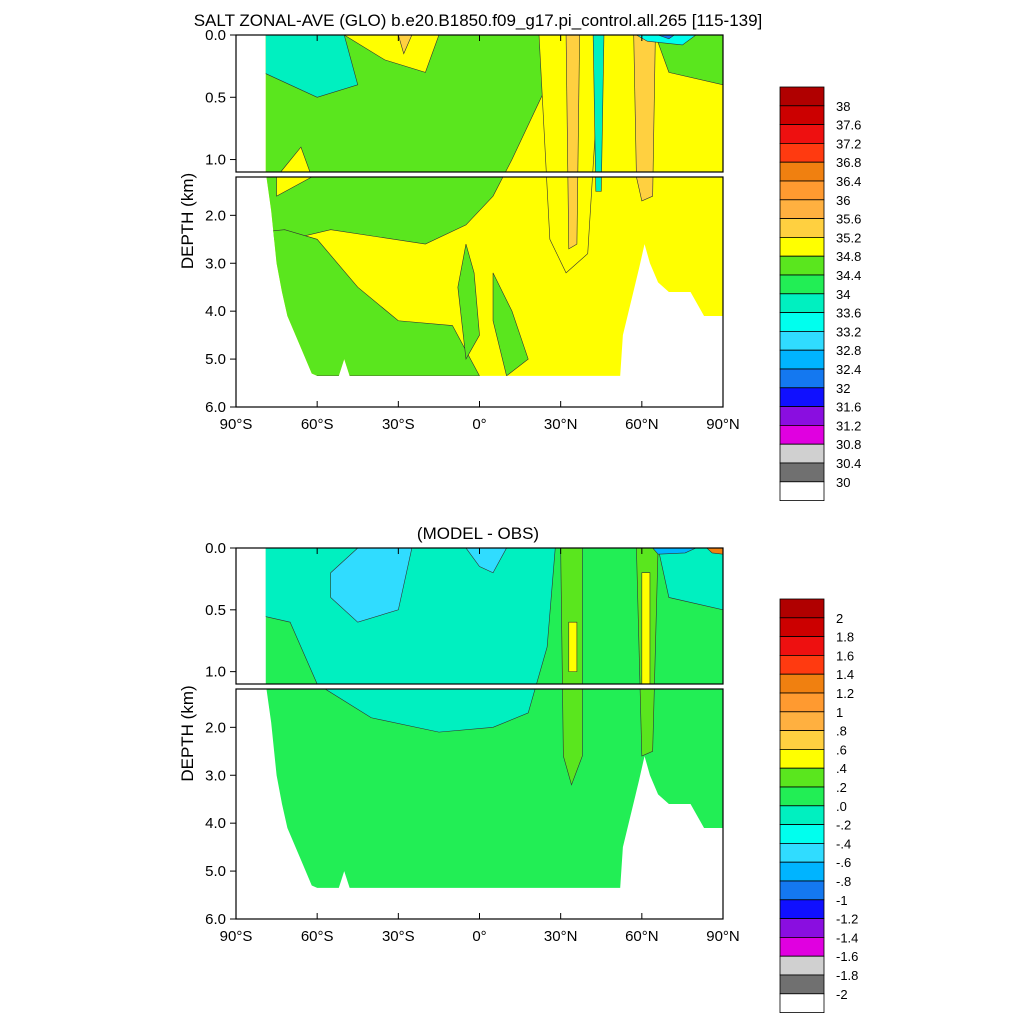 This screenshot has height=1024, width=1024. I want to click on y-axis-label: DEPTH (km), so click(187, 221).